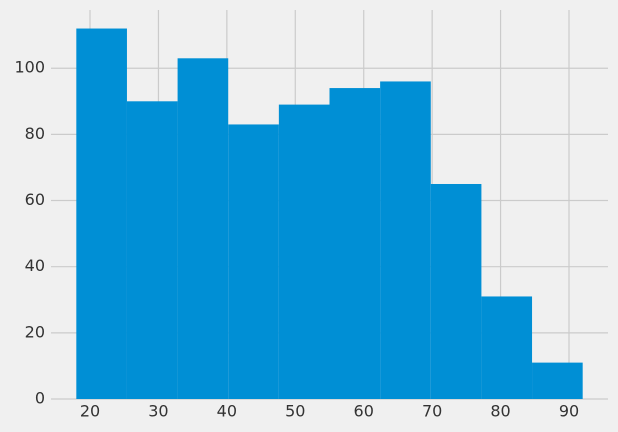  Describe the element at coordinates (500, 411) in the screenshot. I see `x-tick-label: 80` at that location.